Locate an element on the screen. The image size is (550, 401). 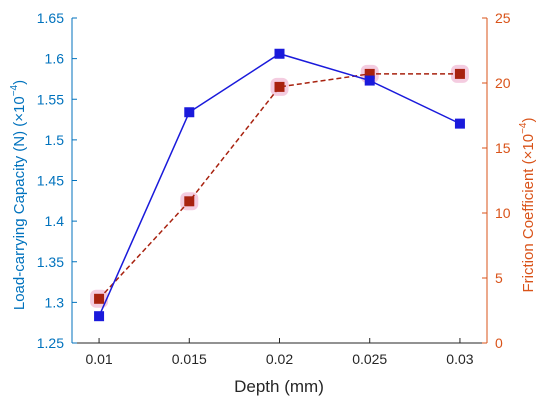
right-y-tick-label: 20 is located at coordinates (503, 83).